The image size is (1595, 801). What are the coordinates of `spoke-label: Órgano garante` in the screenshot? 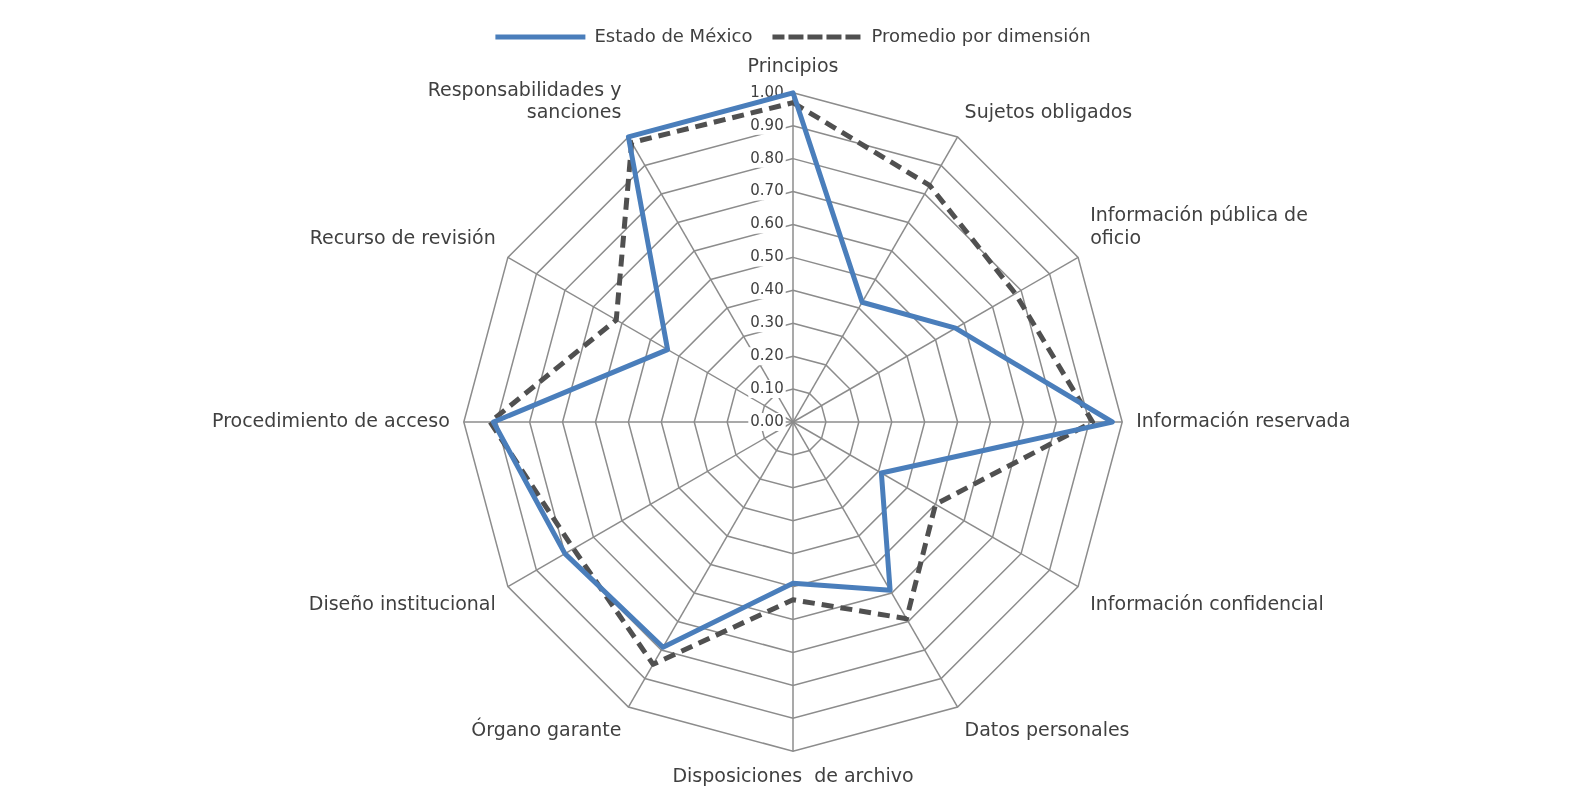 It's located at (546, 728).